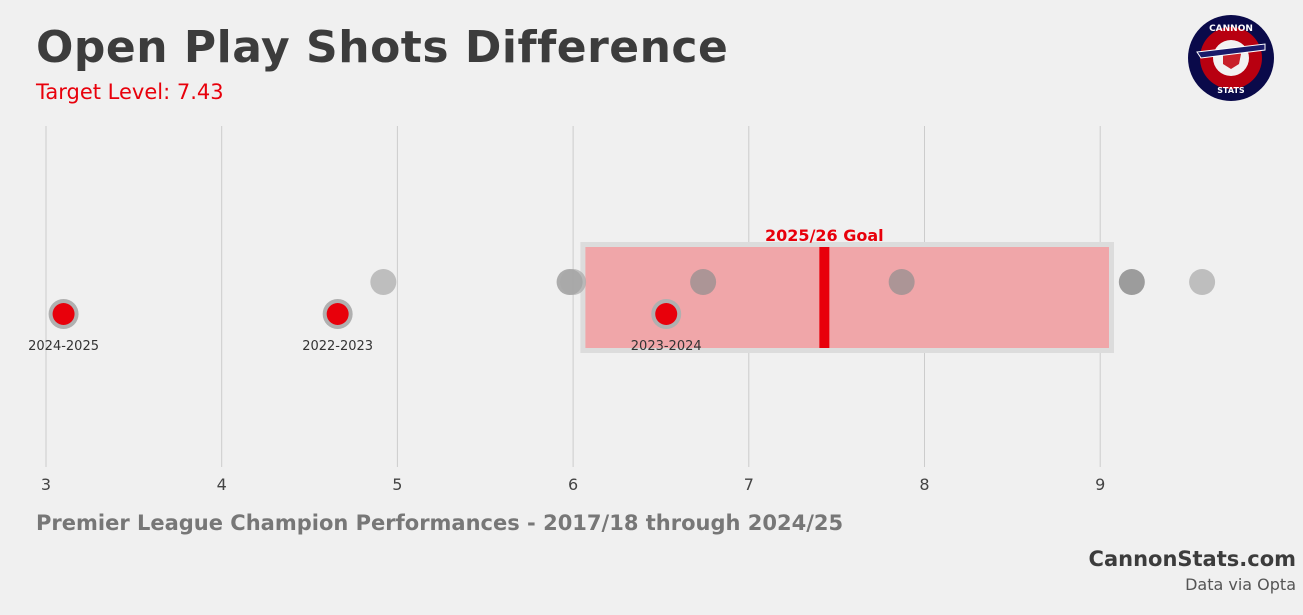  What do you see at coordinates (1231, 58) in the screenshot?
I see `cannonstats-logo: CANNON STATS` at bounding box center [1231, 58].